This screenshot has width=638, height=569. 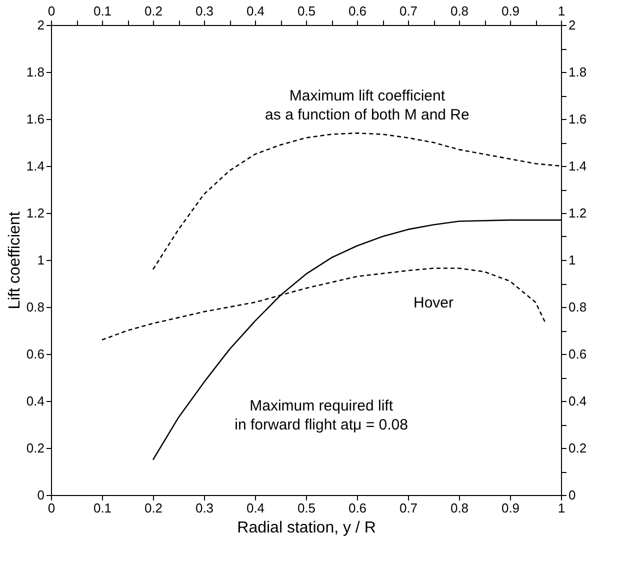 I want to click on y2-tick-label: 1, so click(x=572, y=260).